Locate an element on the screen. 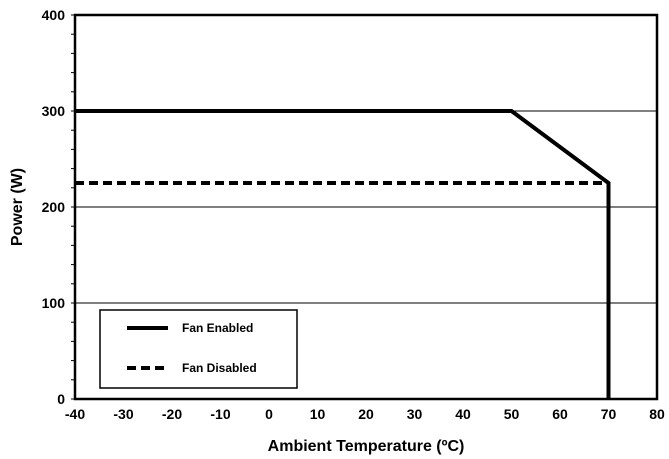  legend-box is located at coordinates (198, 349).